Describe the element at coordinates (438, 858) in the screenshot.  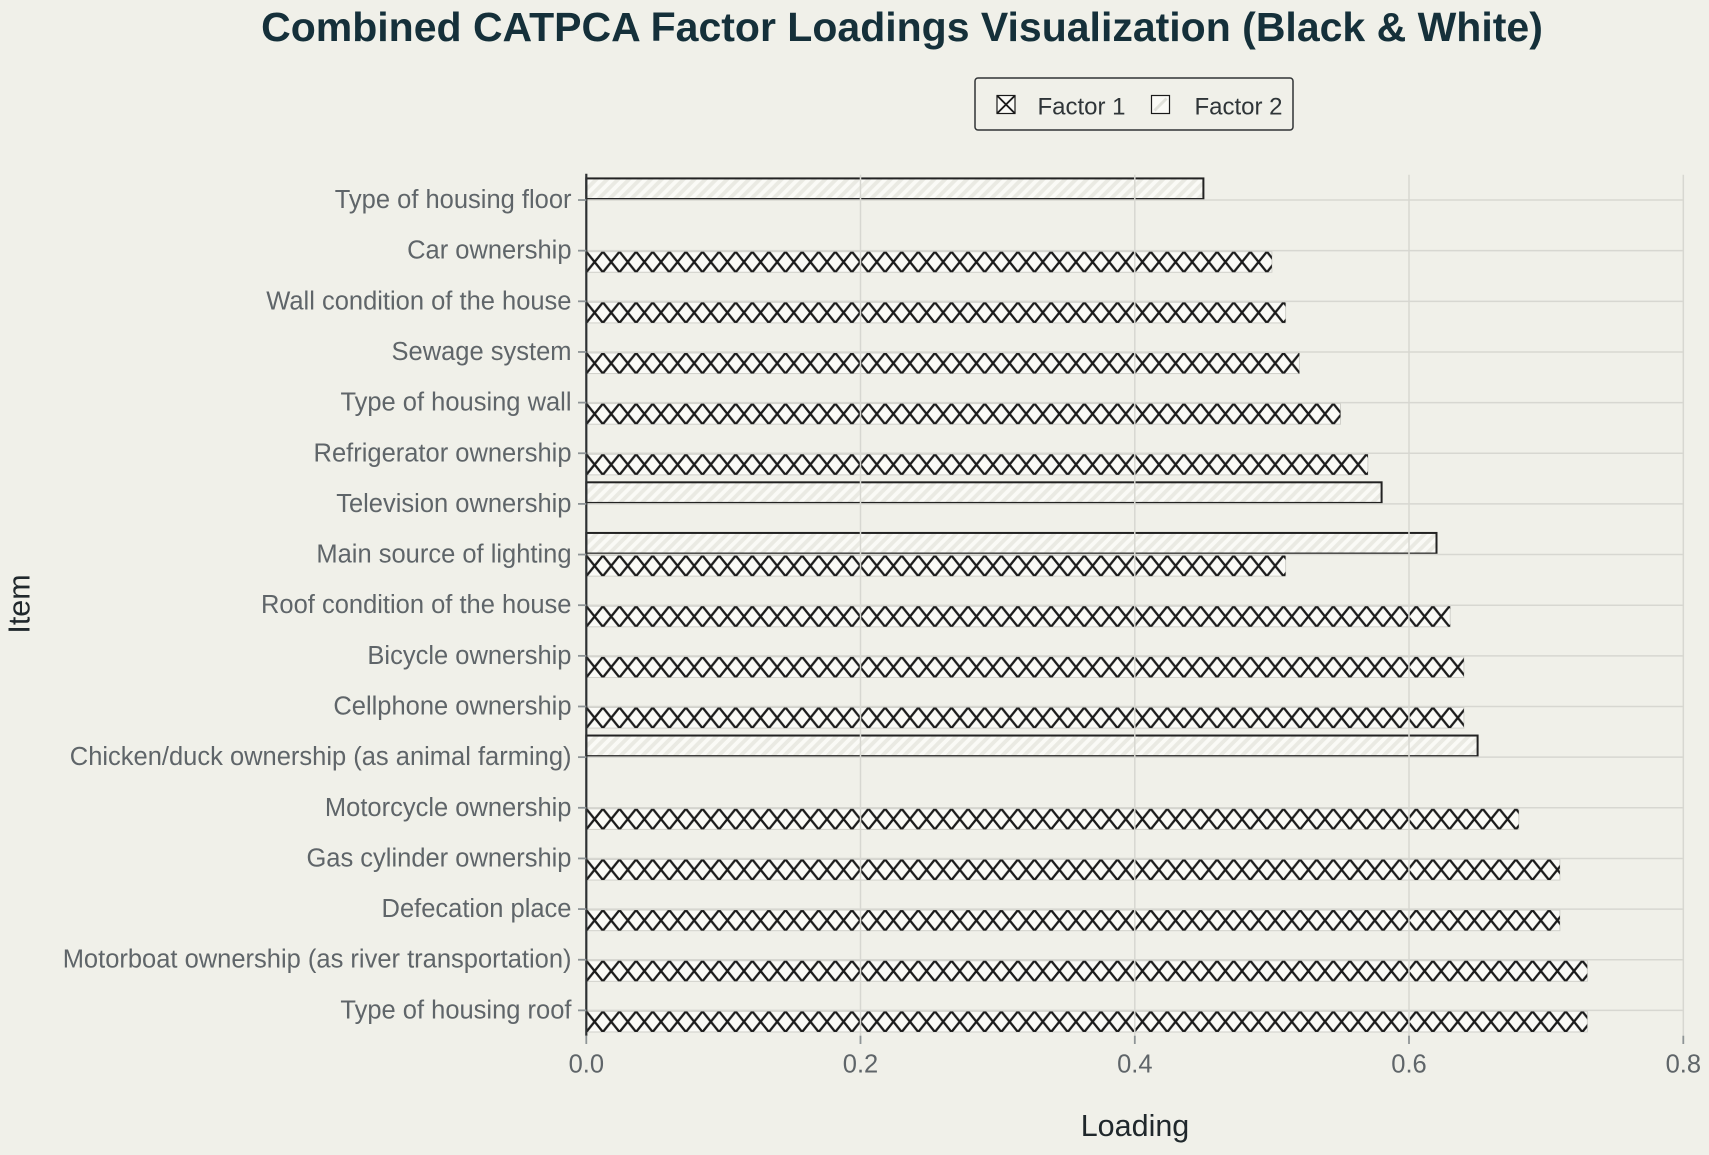
I see `svg-text: Gas cylinder ownership` at that location.